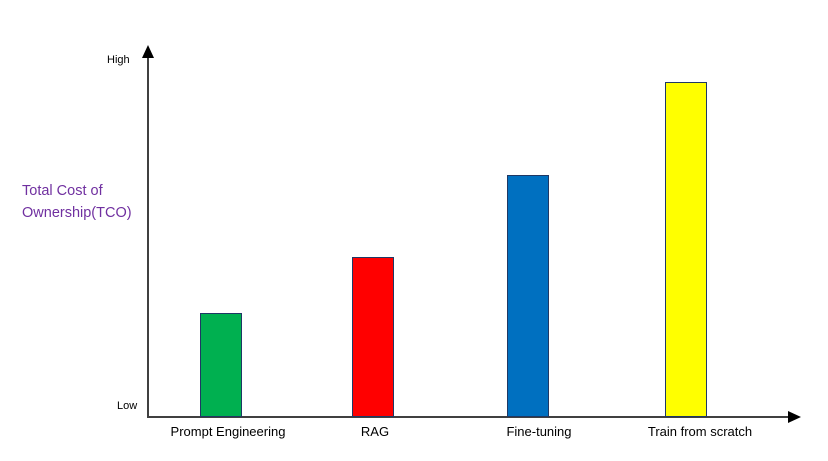 Image resolution: width=828 pixels, height=461 pixels. Describe the element at coordinates (373, 337) in the screenshot. I see `bar-rag` at that location.